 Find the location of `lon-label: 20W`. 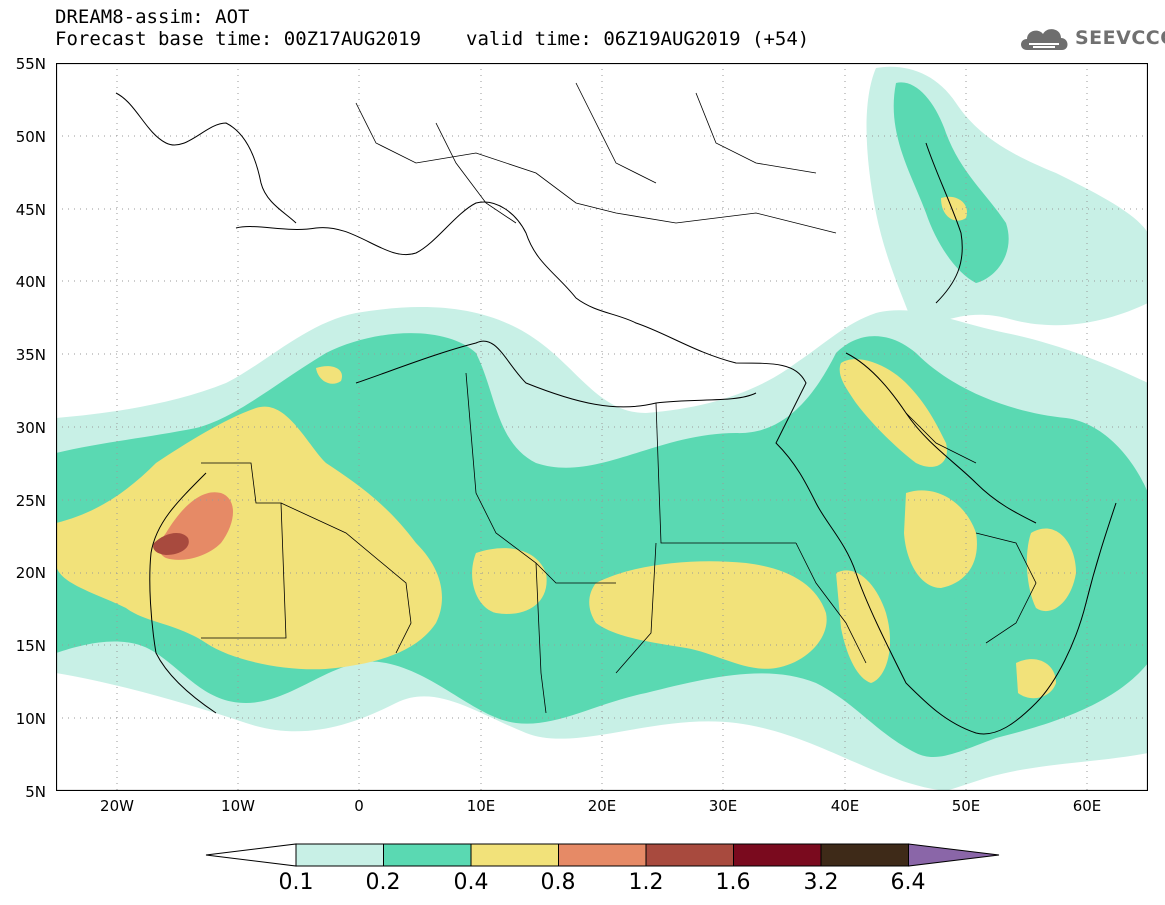

lon-label: 20W is located at coordinates (117, 806).